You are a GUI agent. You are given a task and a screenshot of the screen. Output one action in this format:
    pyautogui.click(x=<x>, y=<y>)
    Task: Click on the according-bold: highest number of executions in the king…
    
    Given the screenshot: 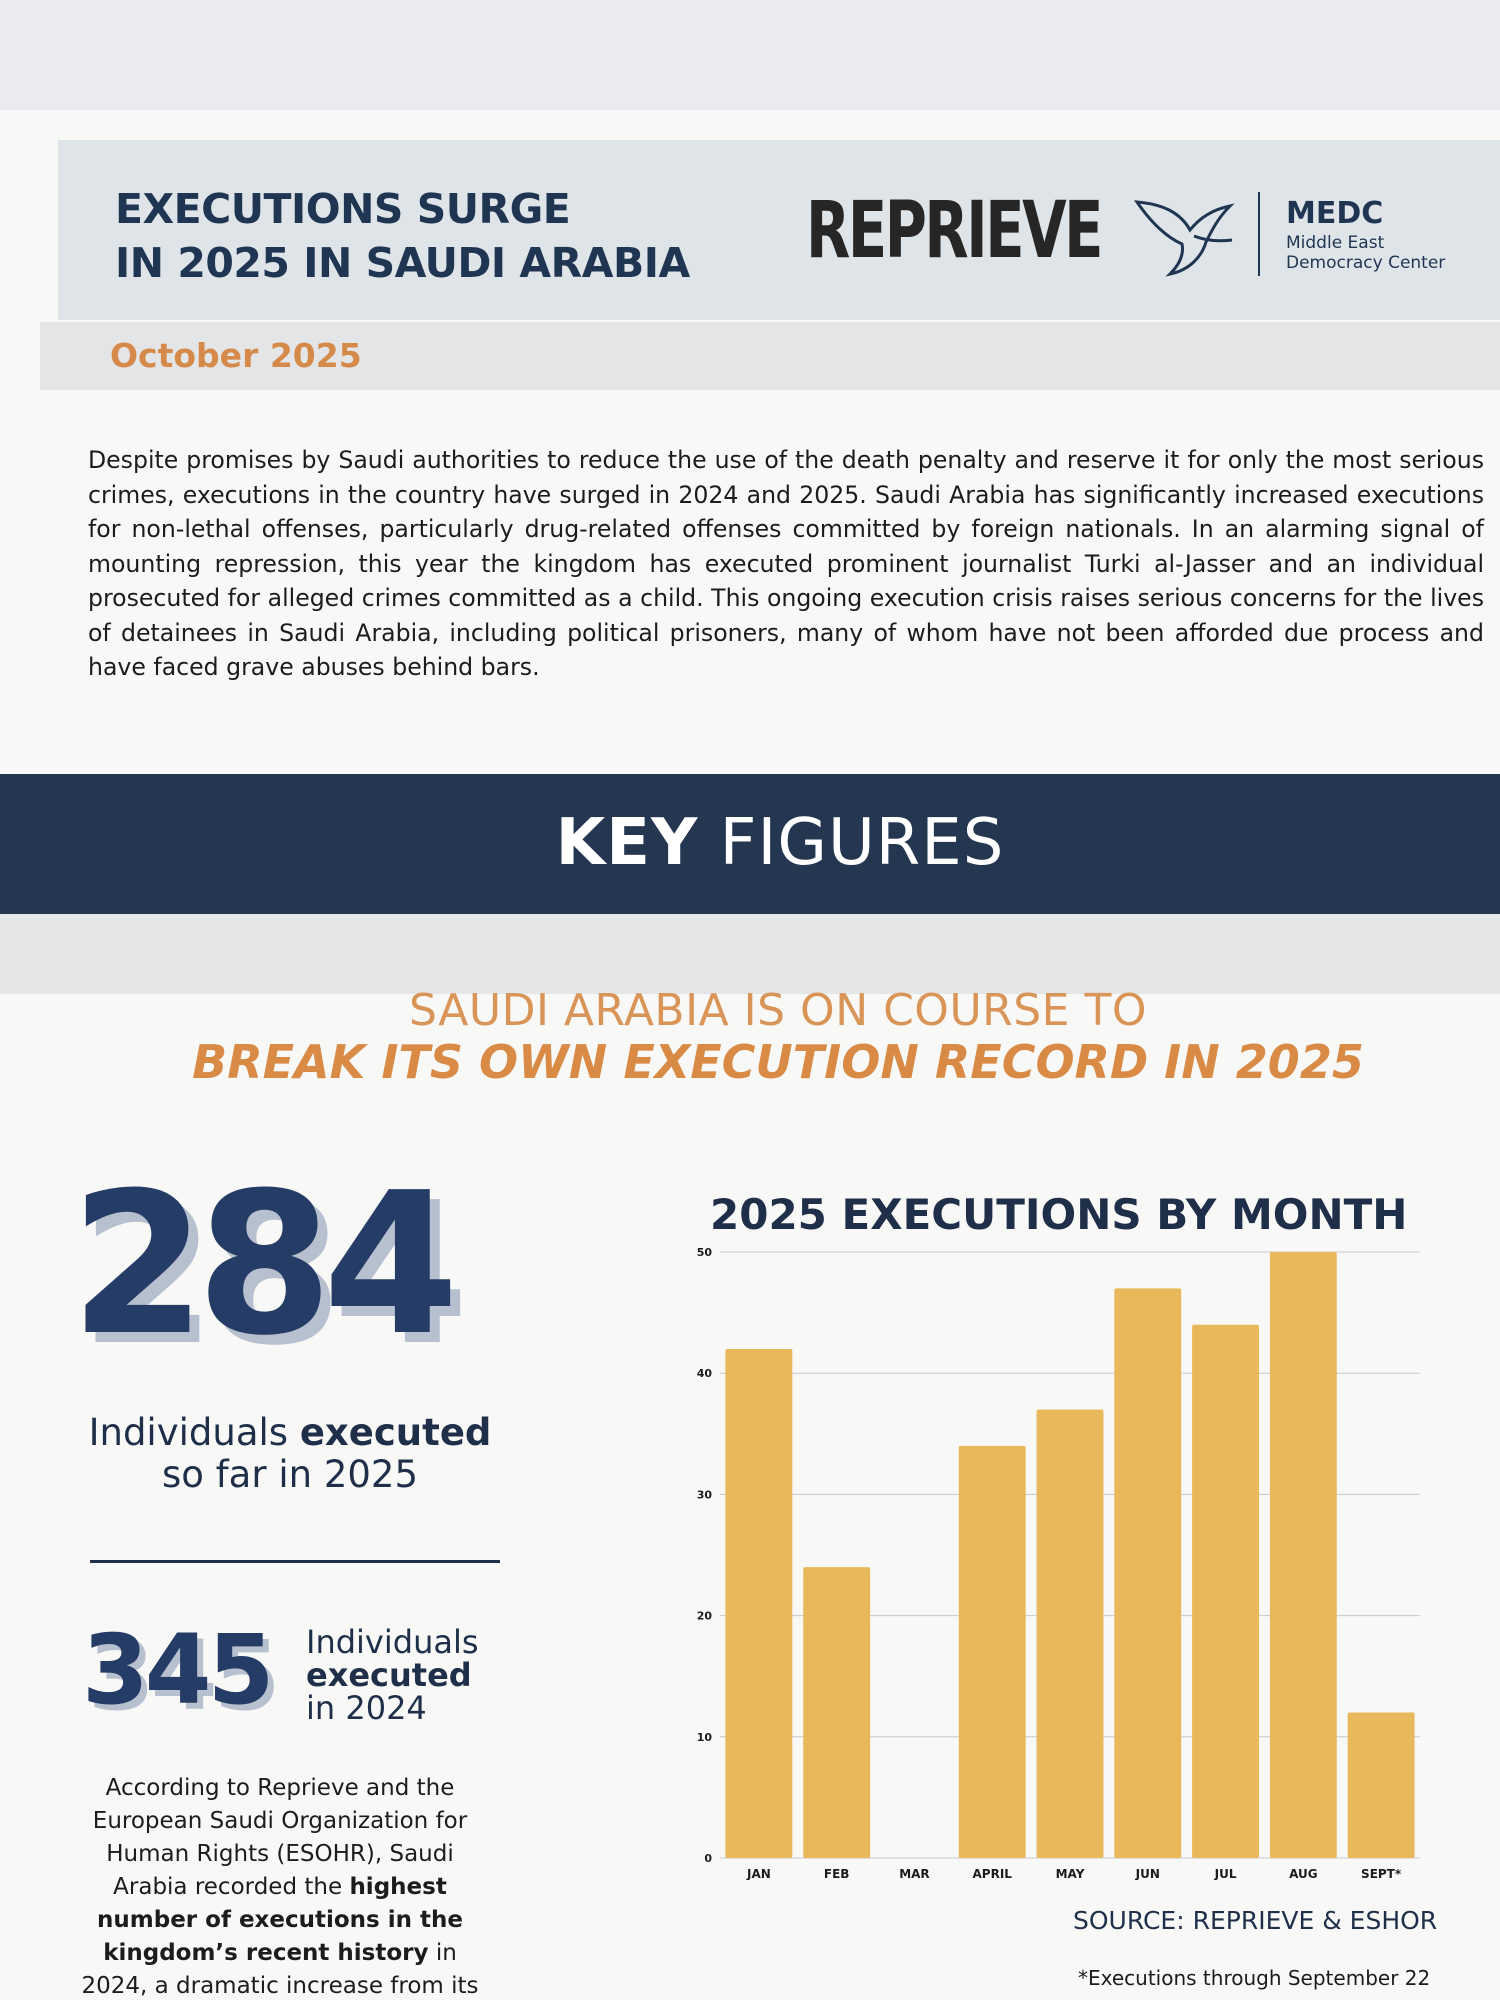 What is the action you would take?
    pyautogui.click(x=280, y=1920)
    